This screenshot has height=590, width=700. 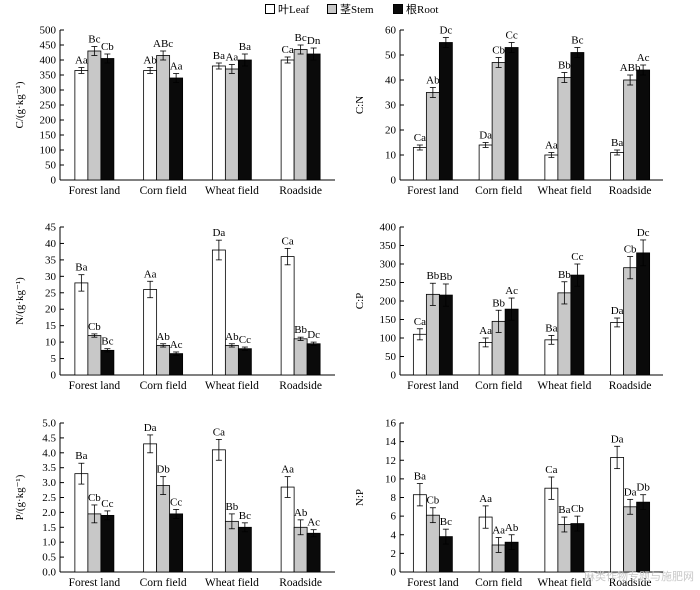 What do you see at coordinates (49, 513) in the screenshot?
I see `y-tick-label: 2.0` at bounding box center [49, 513].